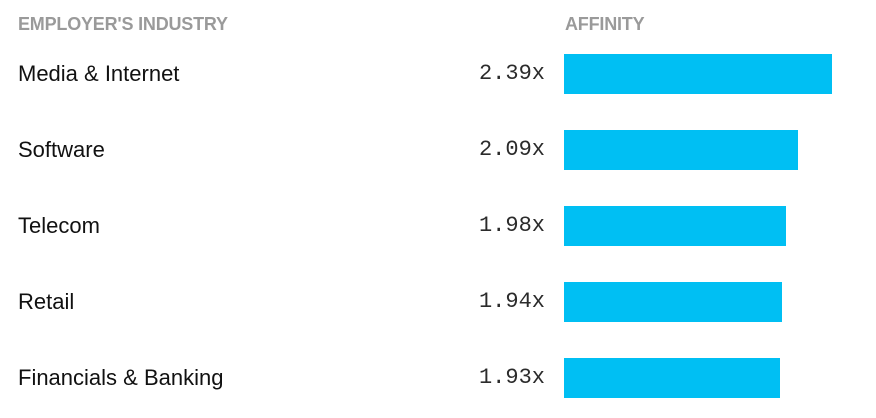 The image size is (876, 418). What do you see at coordinates (511, 225) in the screenshot?
I see `affinity-value-label: 1.98x` at bounding box center [511, 225].